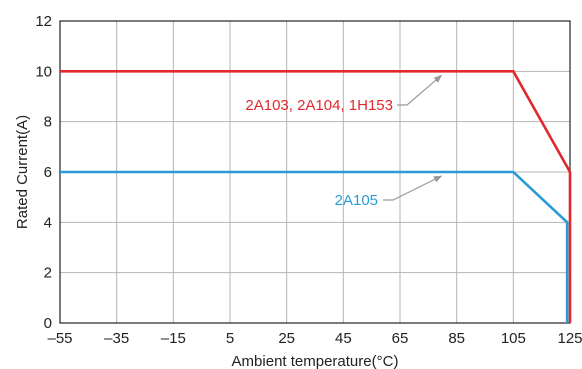 The image size is (582, 369). What do you see at coordinates (116, 338) in the screenshot?
I see `x-tick-label: –35` at bounding box center [116, 338].